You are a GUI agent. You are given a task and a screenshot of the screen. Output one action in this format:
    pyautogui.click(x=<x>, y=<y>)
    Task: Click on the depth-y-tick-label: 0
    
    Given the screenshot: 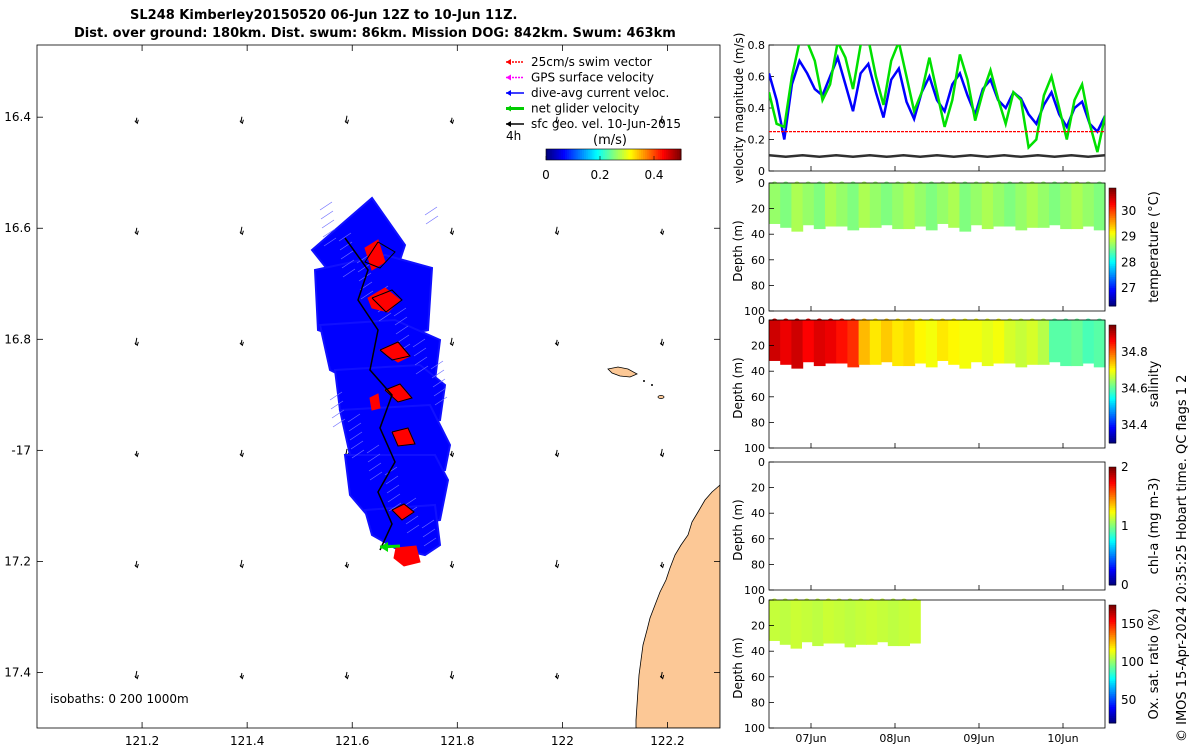 What is the action you would take?
    pyautogui.click(x=761, y=183)
    